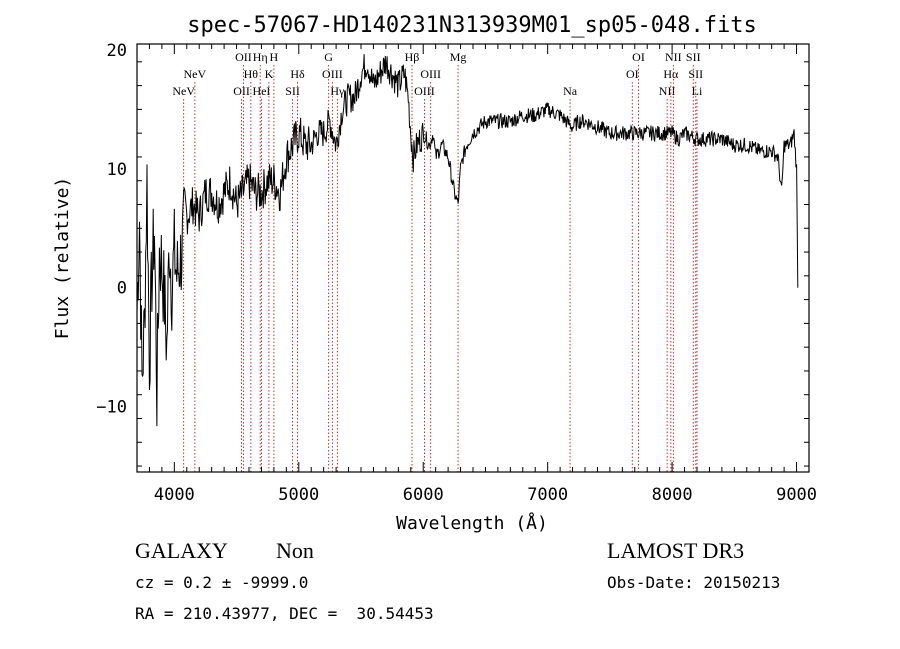 The width and height of the screenshot is (900, 649). Describe the element at coordinates (117, 170) in the screenshot. I see `y-tick-label-10: 10` at that location.